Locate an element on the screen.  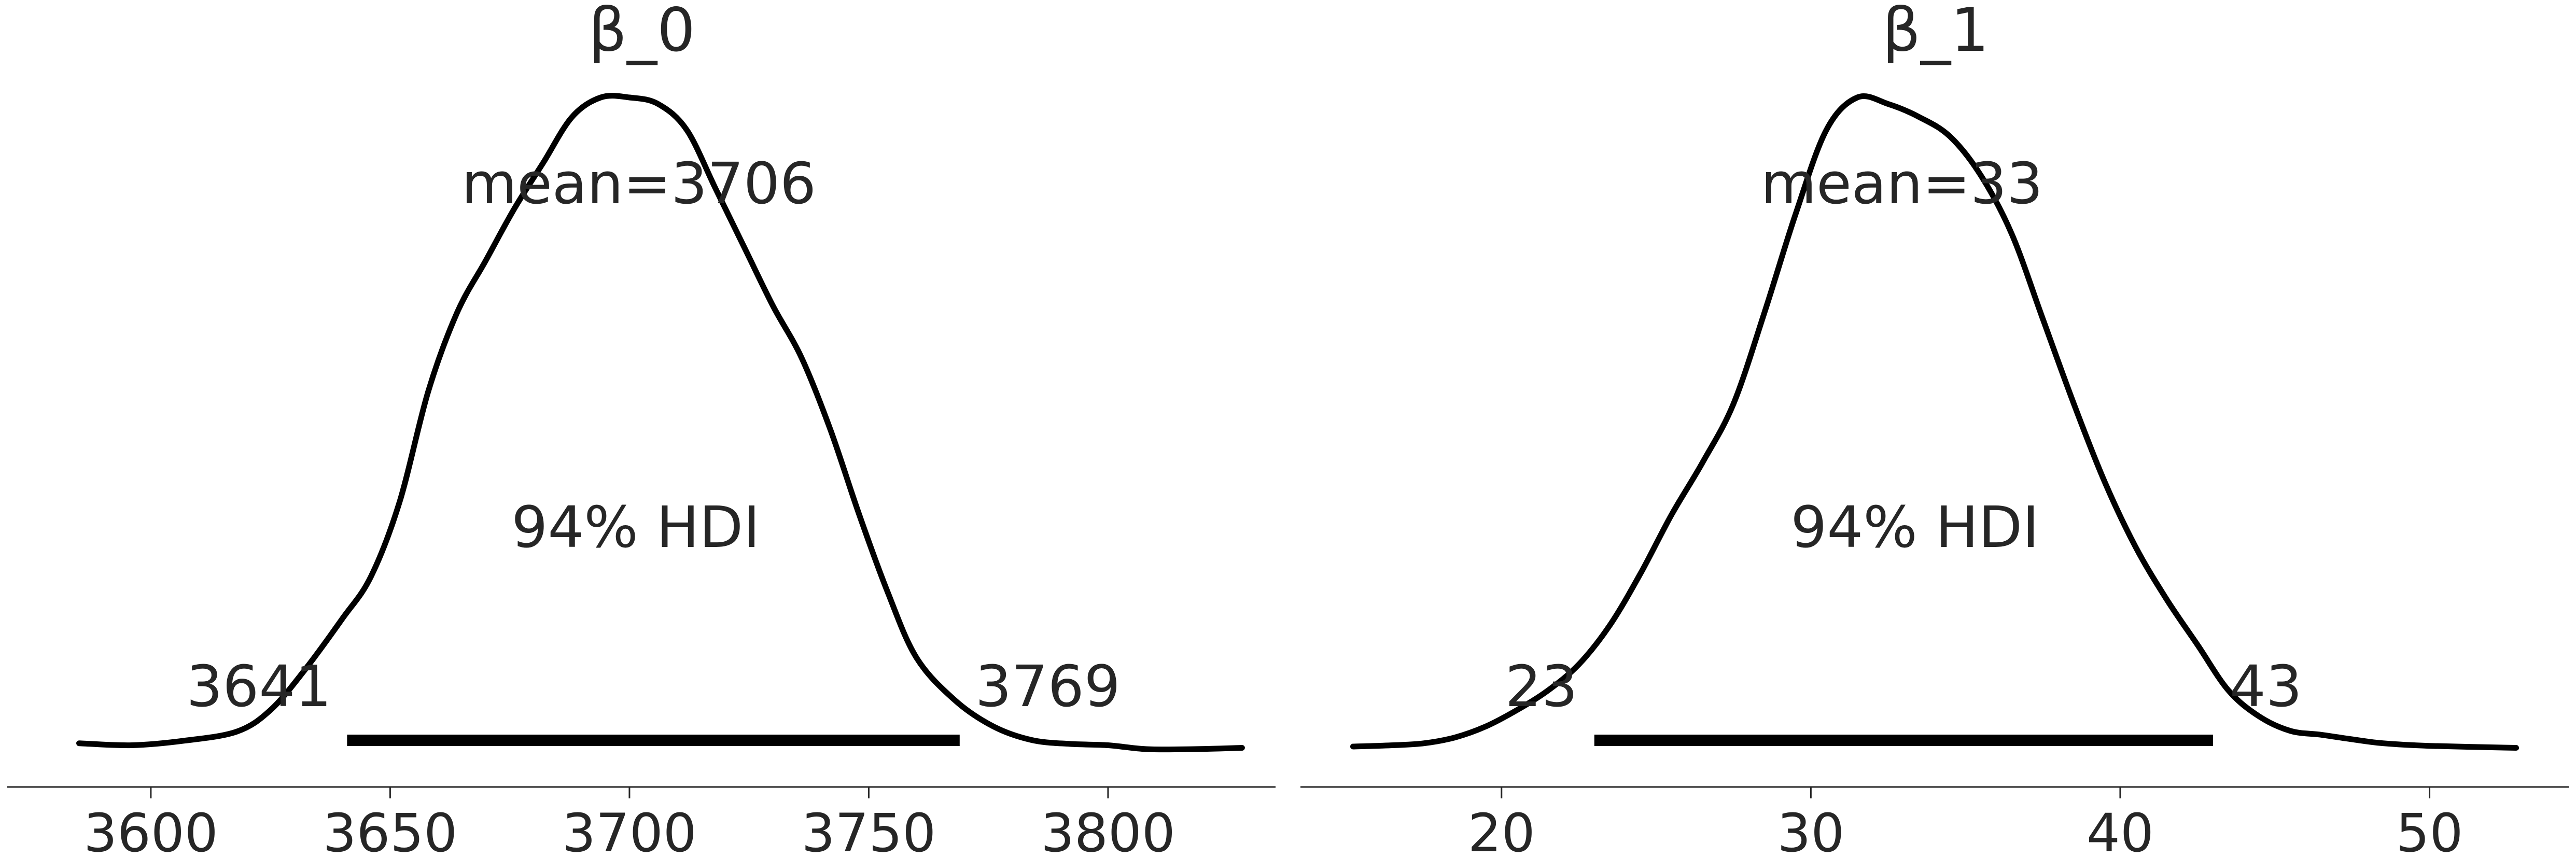
panel-title: β_1 is located at coordinates (1935, 32).